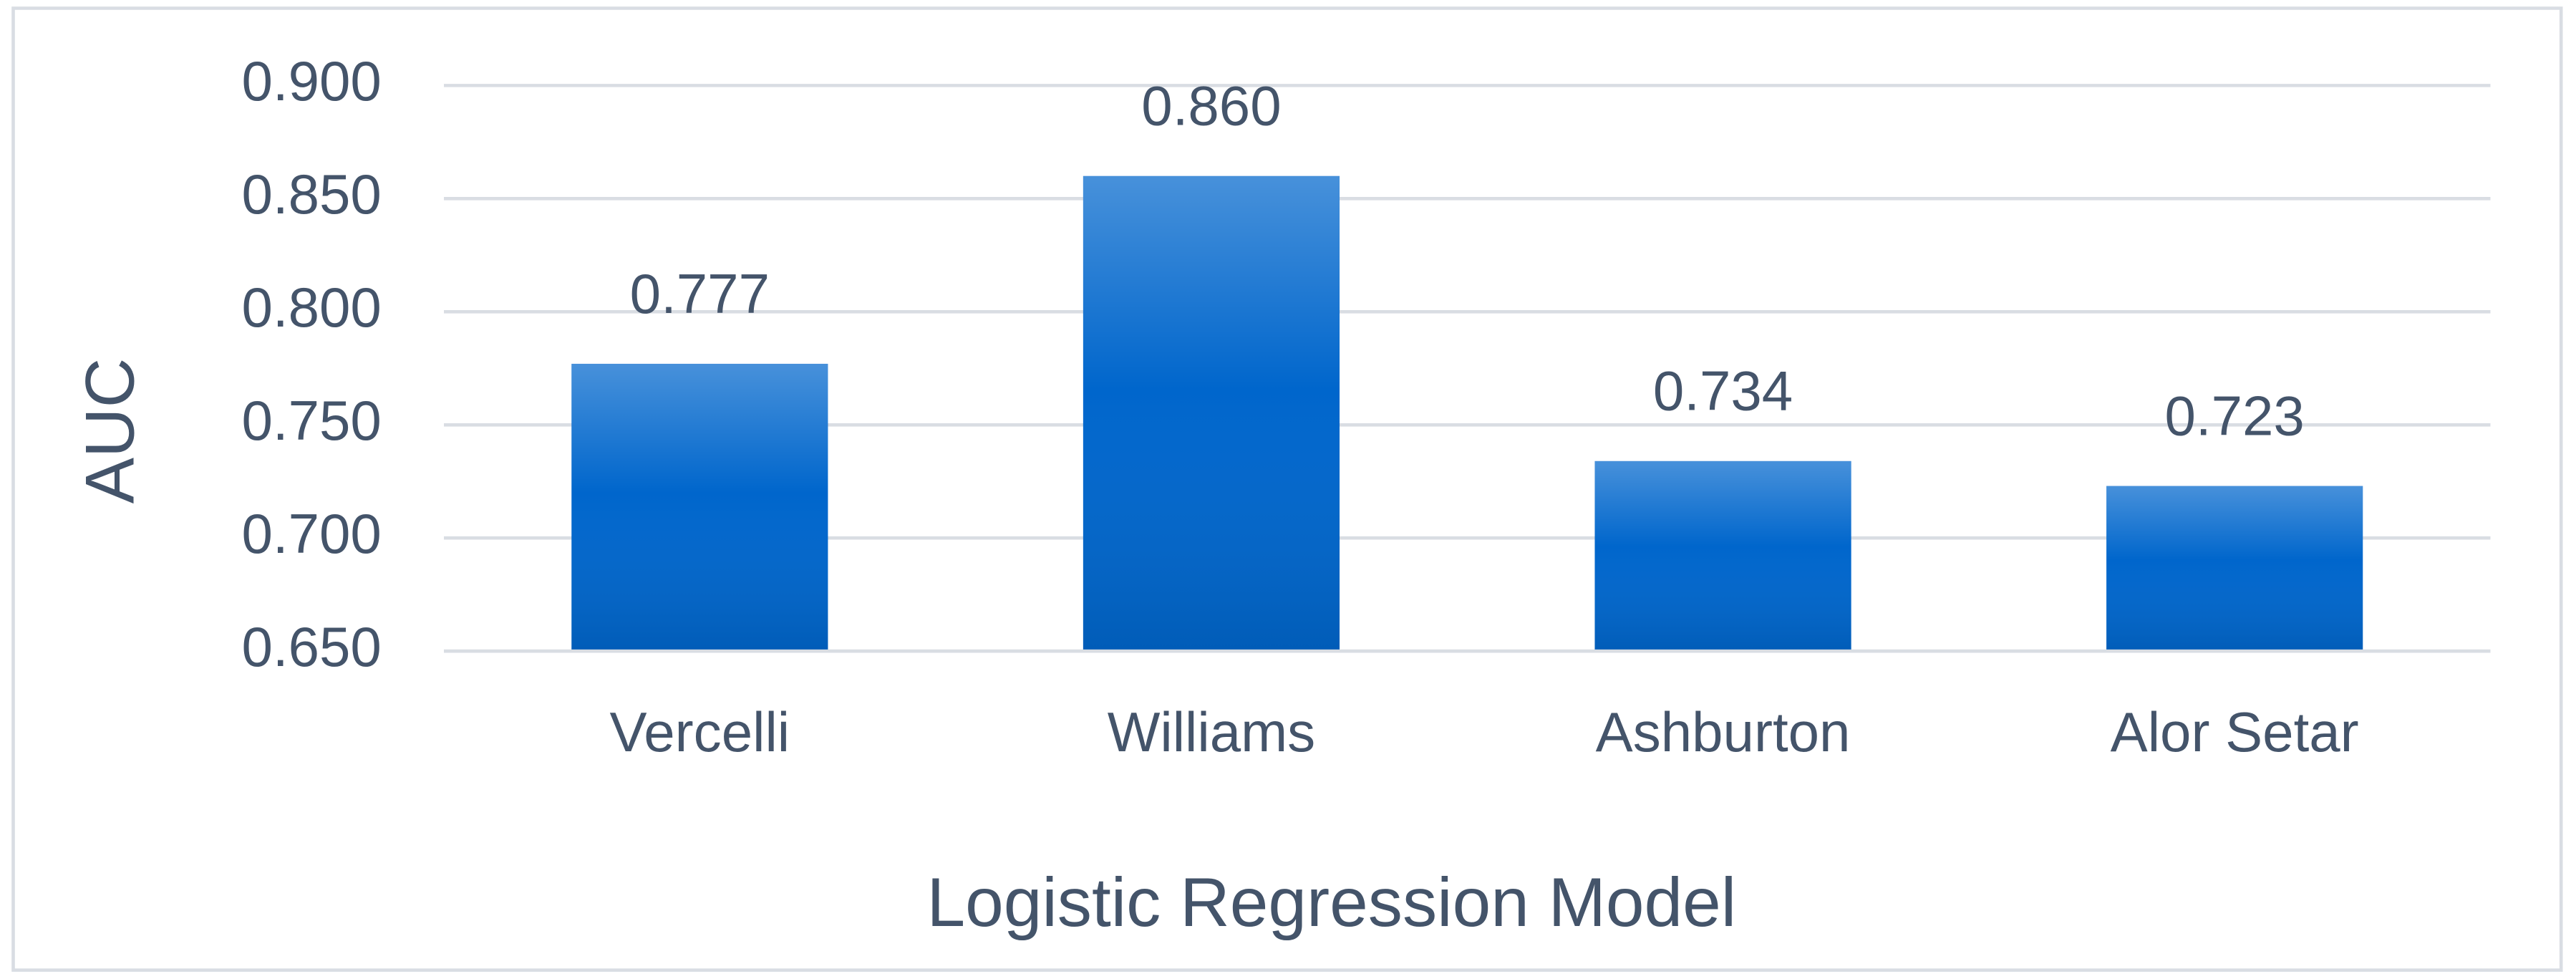  I want to click on y-tick-label: 0.900, so click(311, 80).